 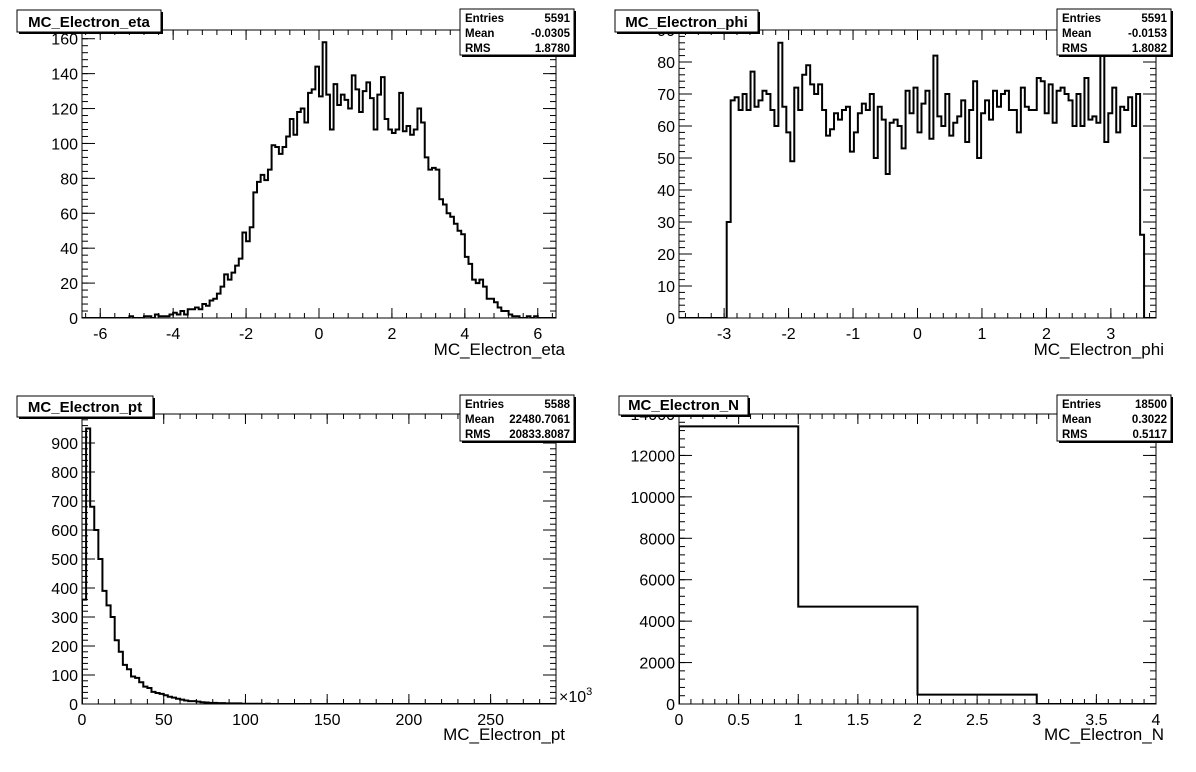 I want to click on x-axis-title: MC_Electron_eta, so click(x=500, y=349).